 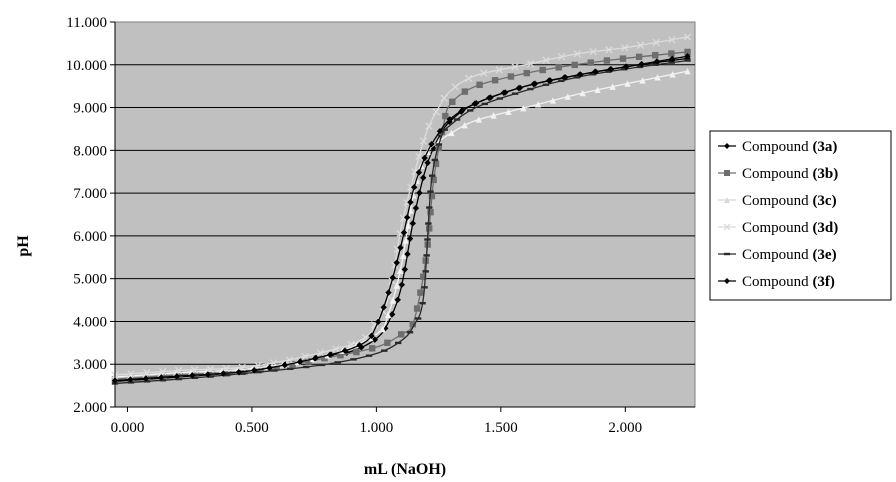 What do you see at coordinates (90, 365) in the screenshot?
I see `y-tick-label: 3.000` at bounding box center [90, 365].